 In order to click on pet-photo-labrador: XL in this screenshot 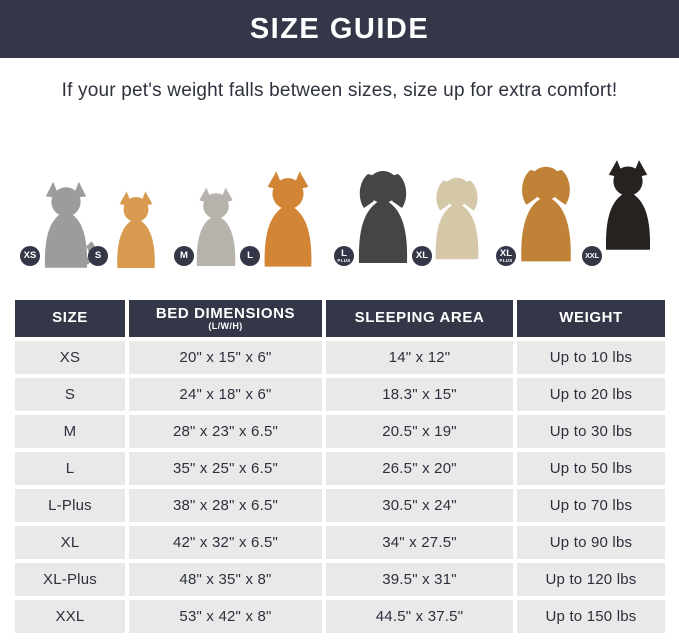, I will do `click(450, 215)`.